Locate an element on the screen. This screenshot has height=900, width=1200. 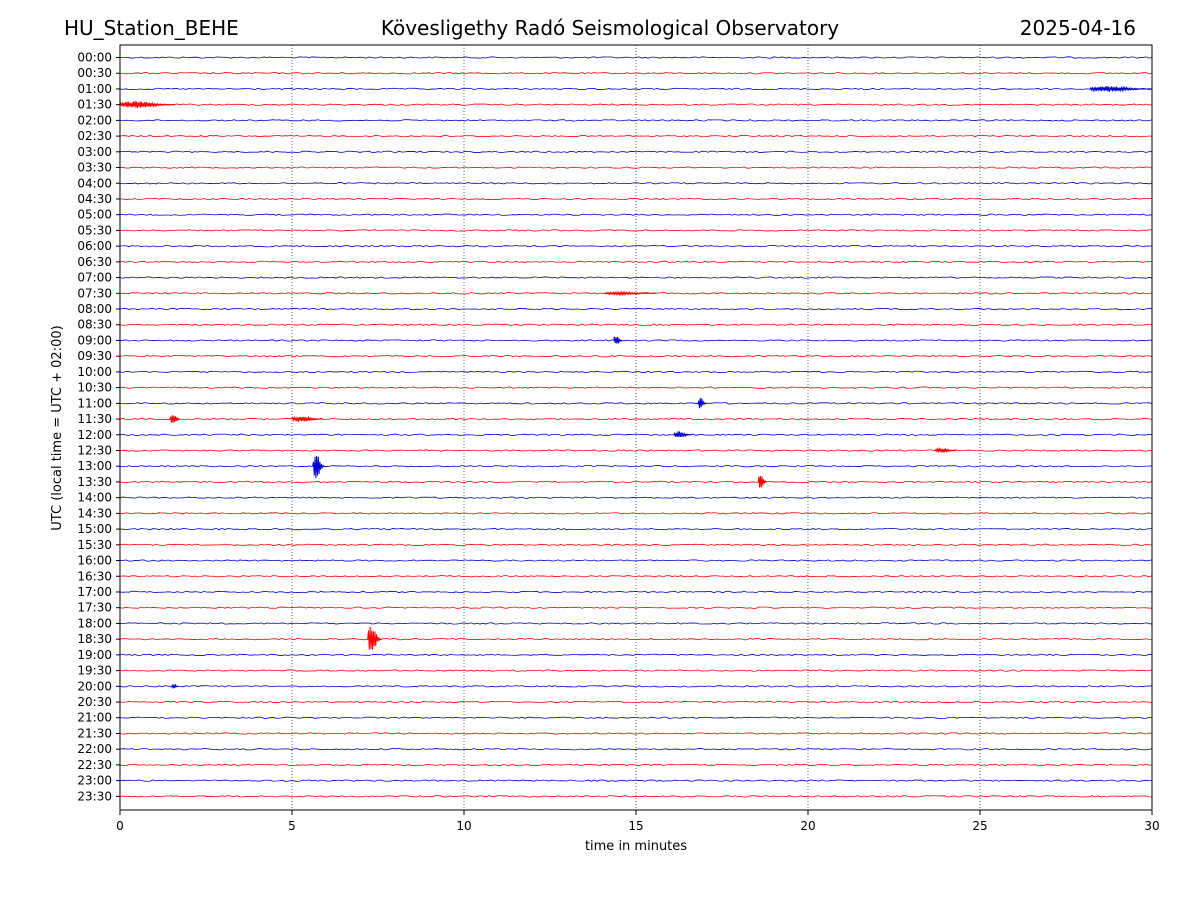
row-label-0300: 03:00 is located at coordinates (94, 152).